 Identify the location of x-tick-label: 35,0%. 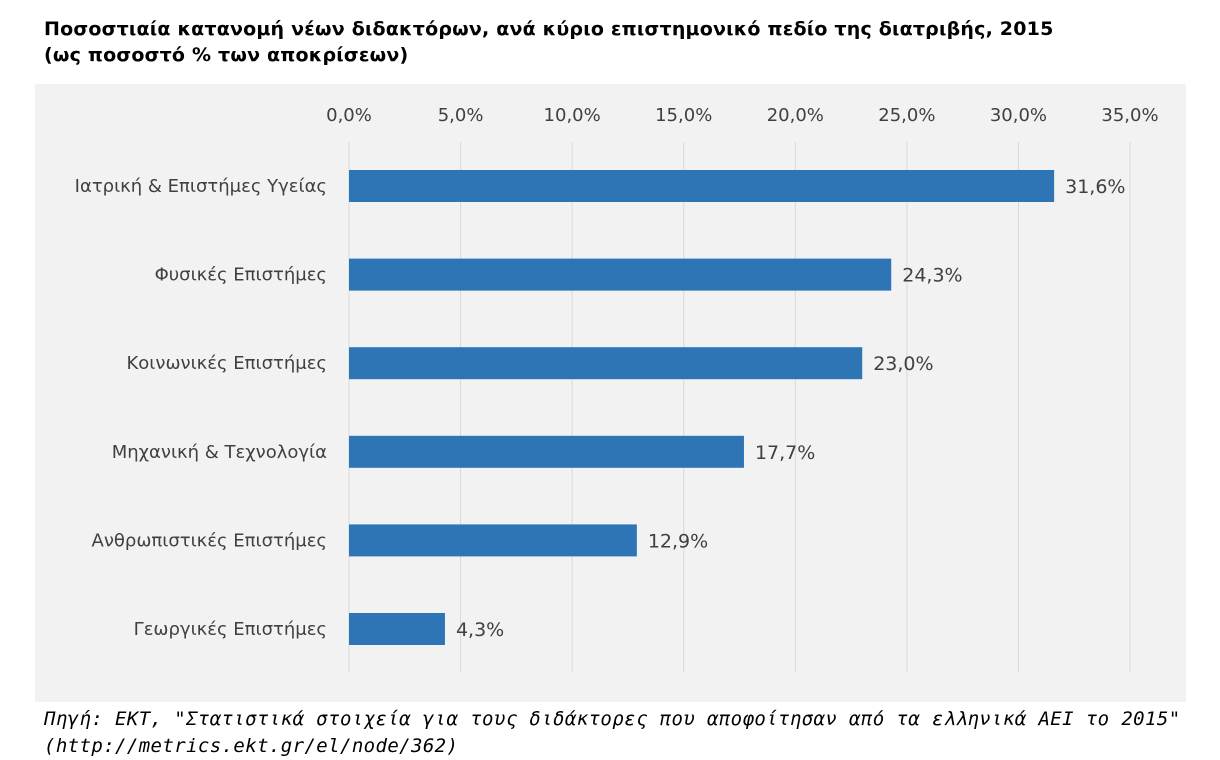
(1129, 115).